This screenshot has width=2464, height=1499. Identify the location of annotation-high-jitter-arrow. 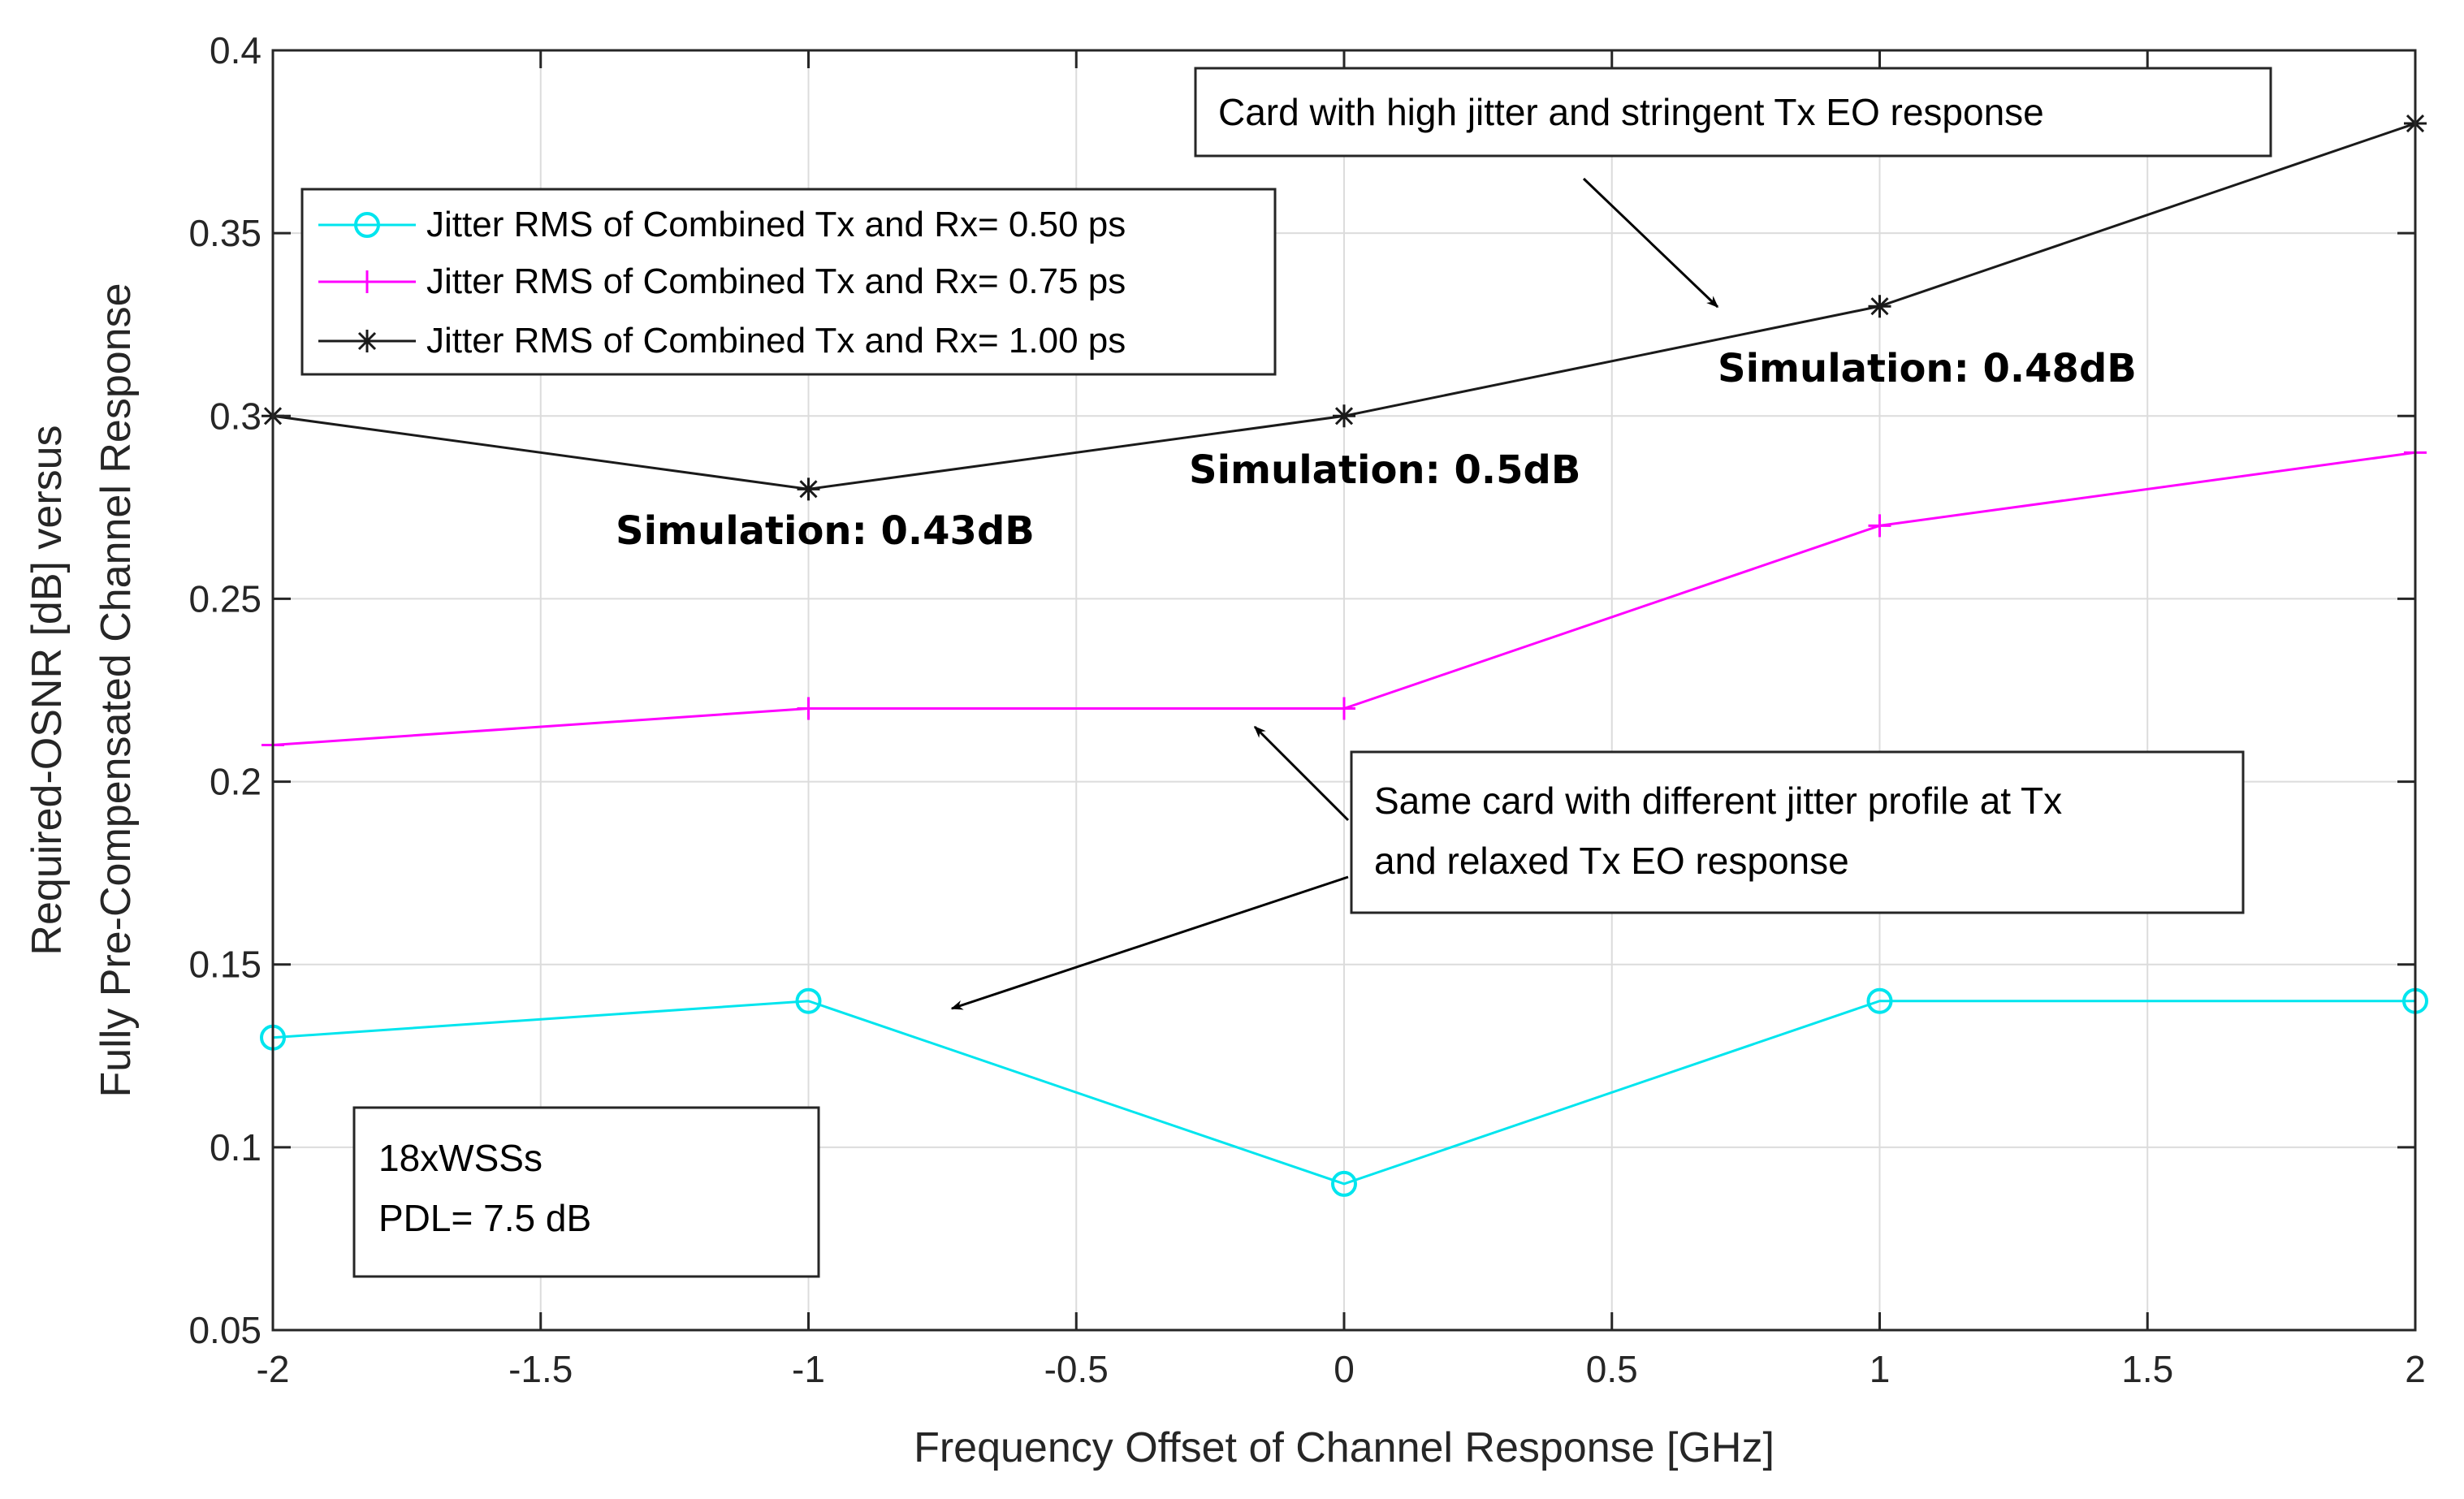
(1650, 243).